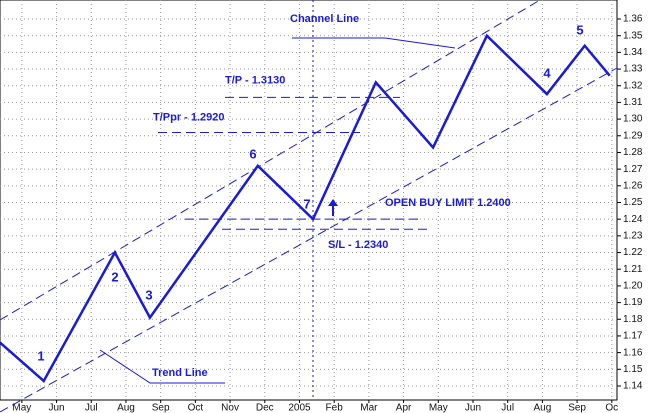 This screenshot has width=661, height=413. Describe the element at coordinates (633, 35) in the screenshot. I see `y-tick-label: 1.35` at that location.